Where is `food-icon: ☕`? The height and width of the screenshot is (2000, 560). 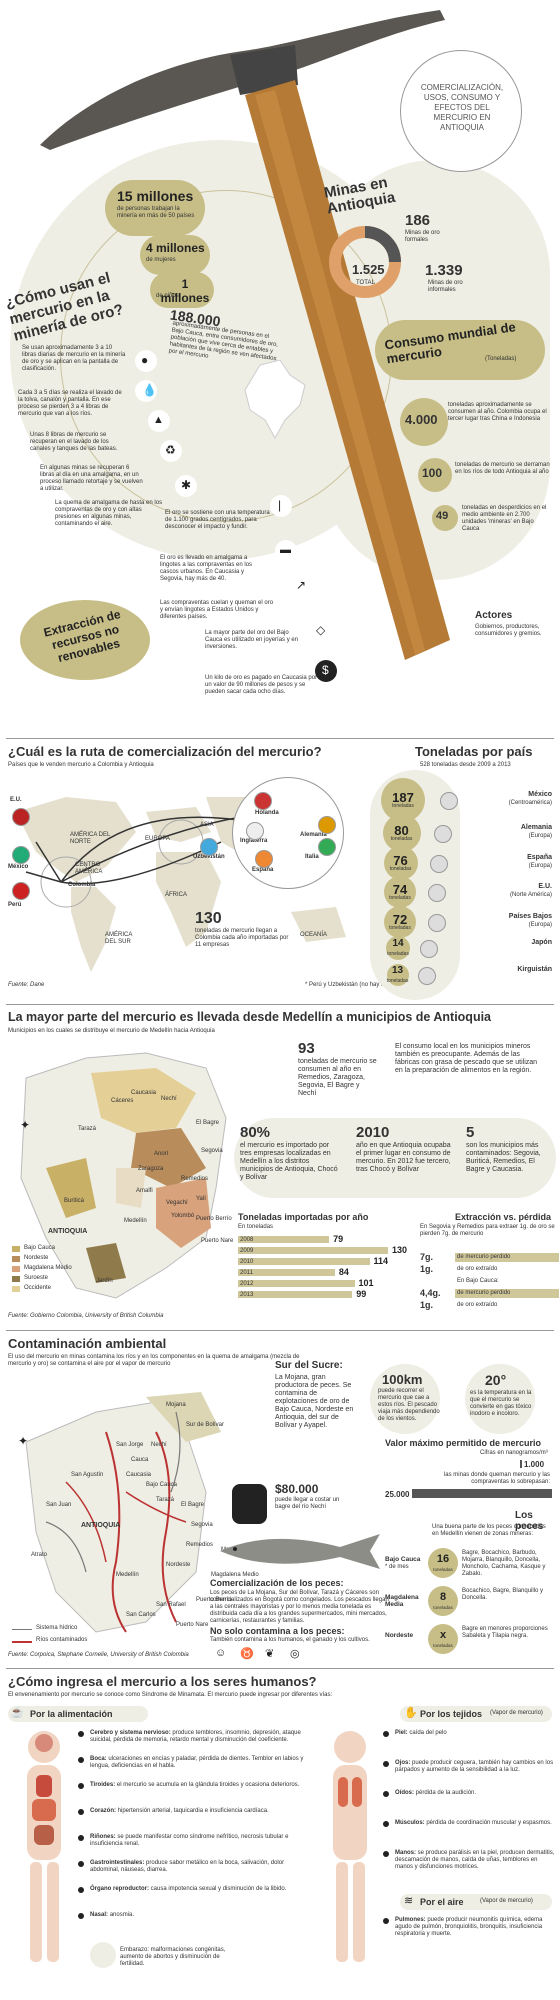 food-icon: ☕ is located at coordinates (17, 1713).